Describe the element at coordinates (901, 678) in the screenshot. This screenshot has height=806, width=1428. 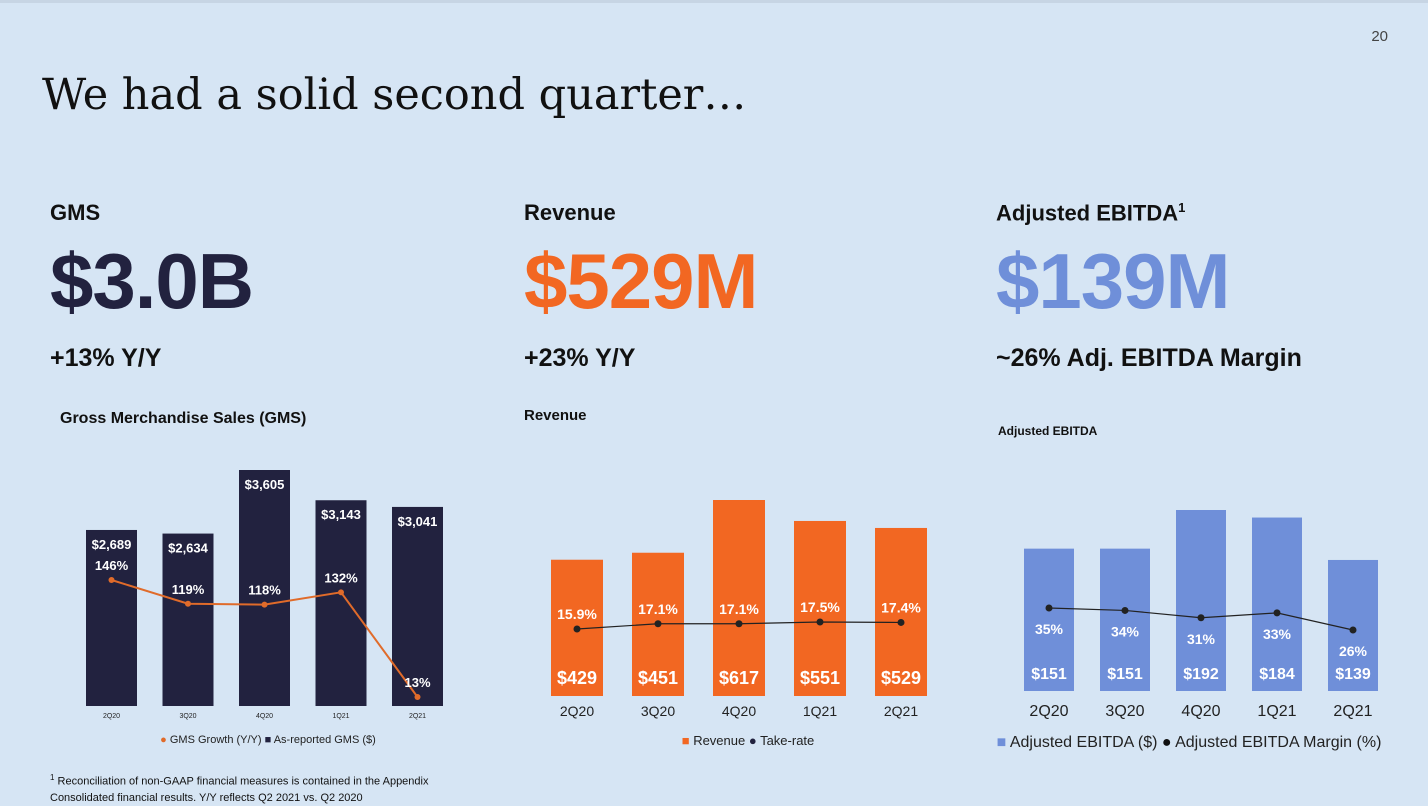
I see `revenue-bar-label-2Q21: $529` at that location.